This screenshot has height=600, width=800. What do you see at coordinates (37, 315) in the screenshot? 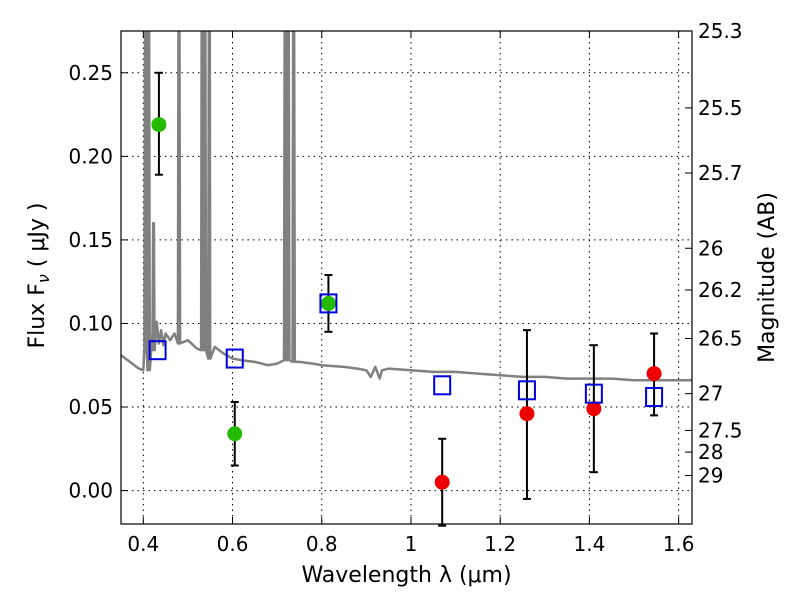
I see `y-axis-label-main: Flux F` at bounding box center [37, 315].